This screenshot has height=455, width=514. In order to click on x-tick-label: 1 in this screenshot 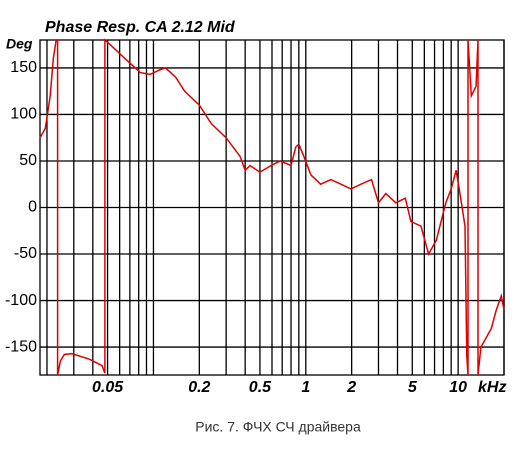, I will do `click(305, 387)`.